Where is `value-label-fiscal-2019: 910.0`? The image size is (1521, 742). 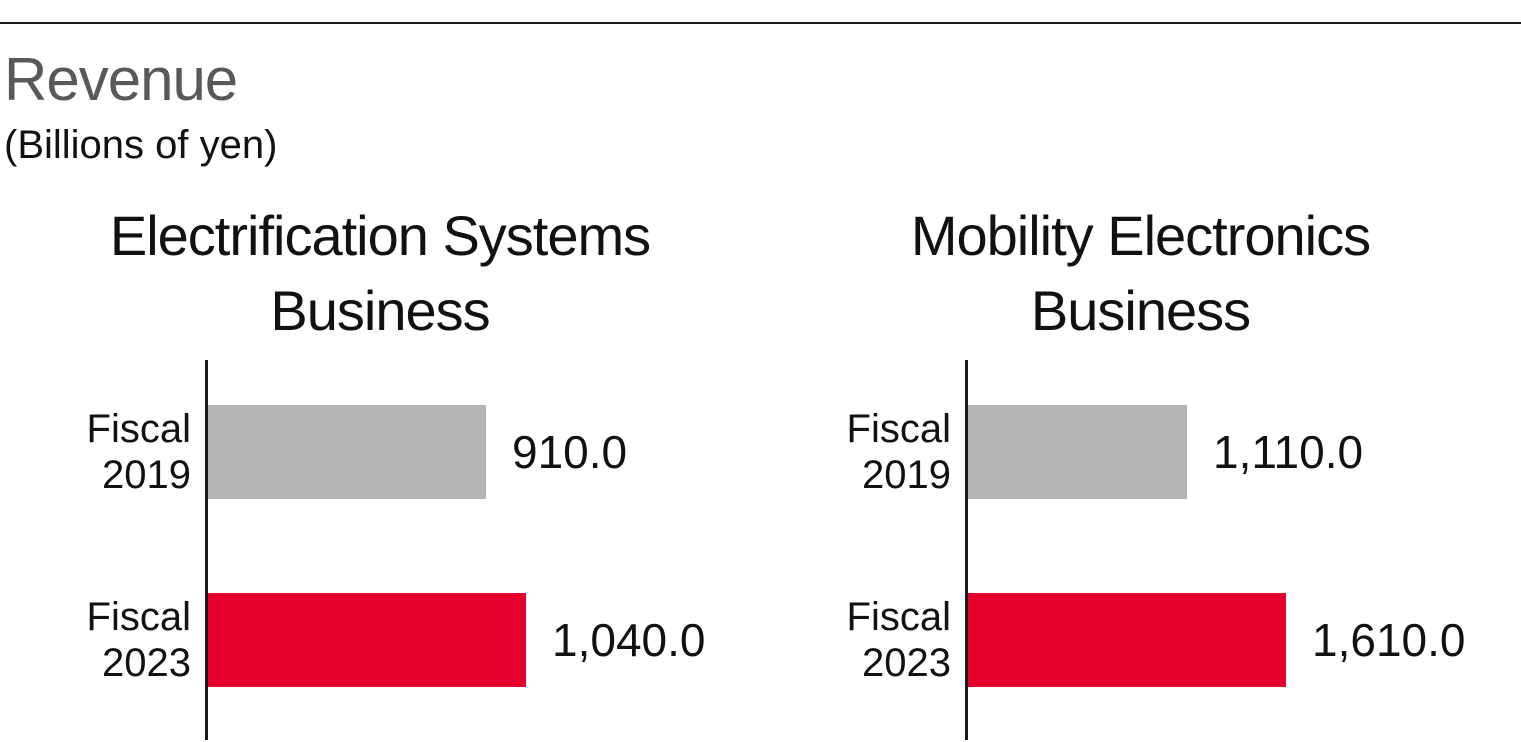 value-label-fiscal-2019: 910.0 is located at coordinates (570, 452).